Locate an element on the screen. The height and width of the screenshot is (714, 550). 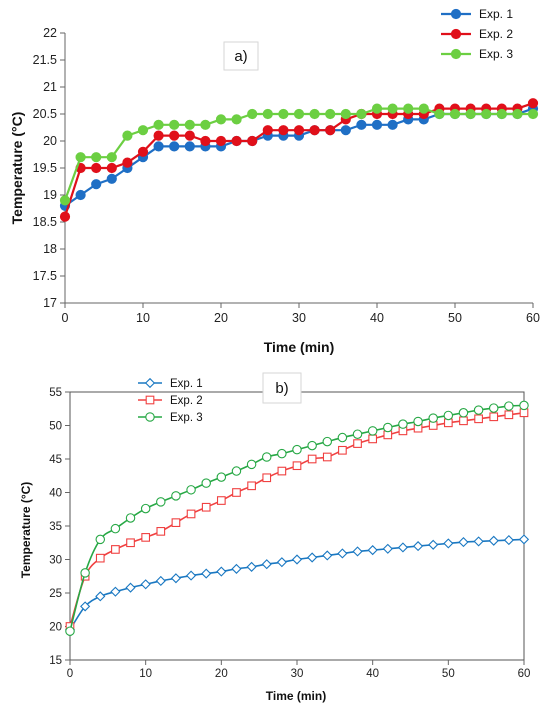
y-tick-label: 40 is located at coordinates (55, 494).